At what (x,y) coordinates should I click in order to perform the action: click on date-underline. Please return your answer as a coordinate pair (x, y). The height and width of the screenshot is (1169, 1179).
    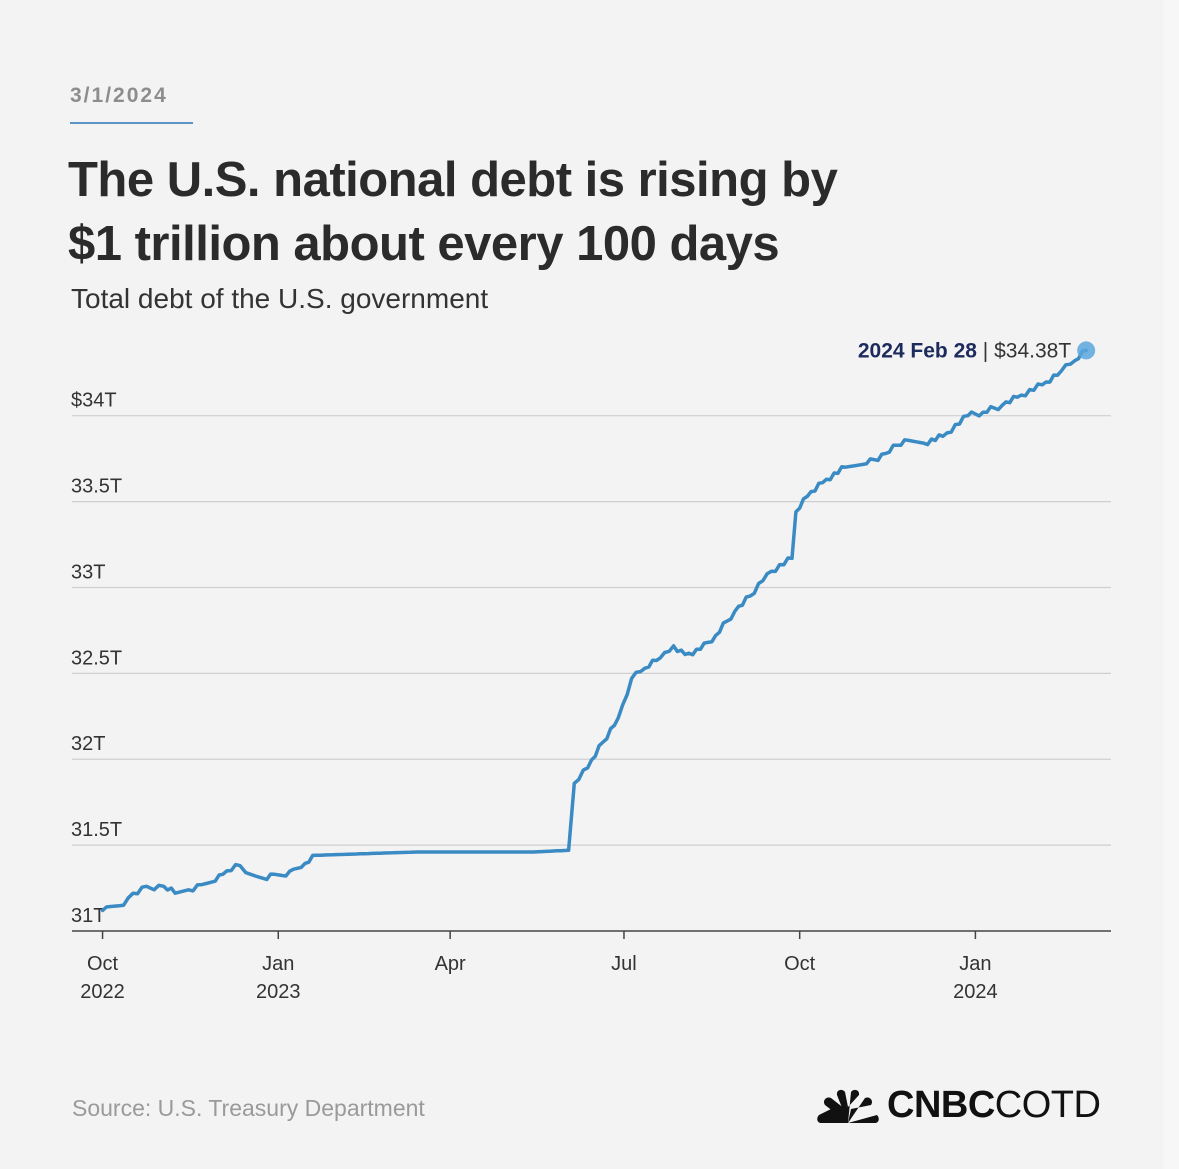
    Looking at the image, I should click on (131, 123).